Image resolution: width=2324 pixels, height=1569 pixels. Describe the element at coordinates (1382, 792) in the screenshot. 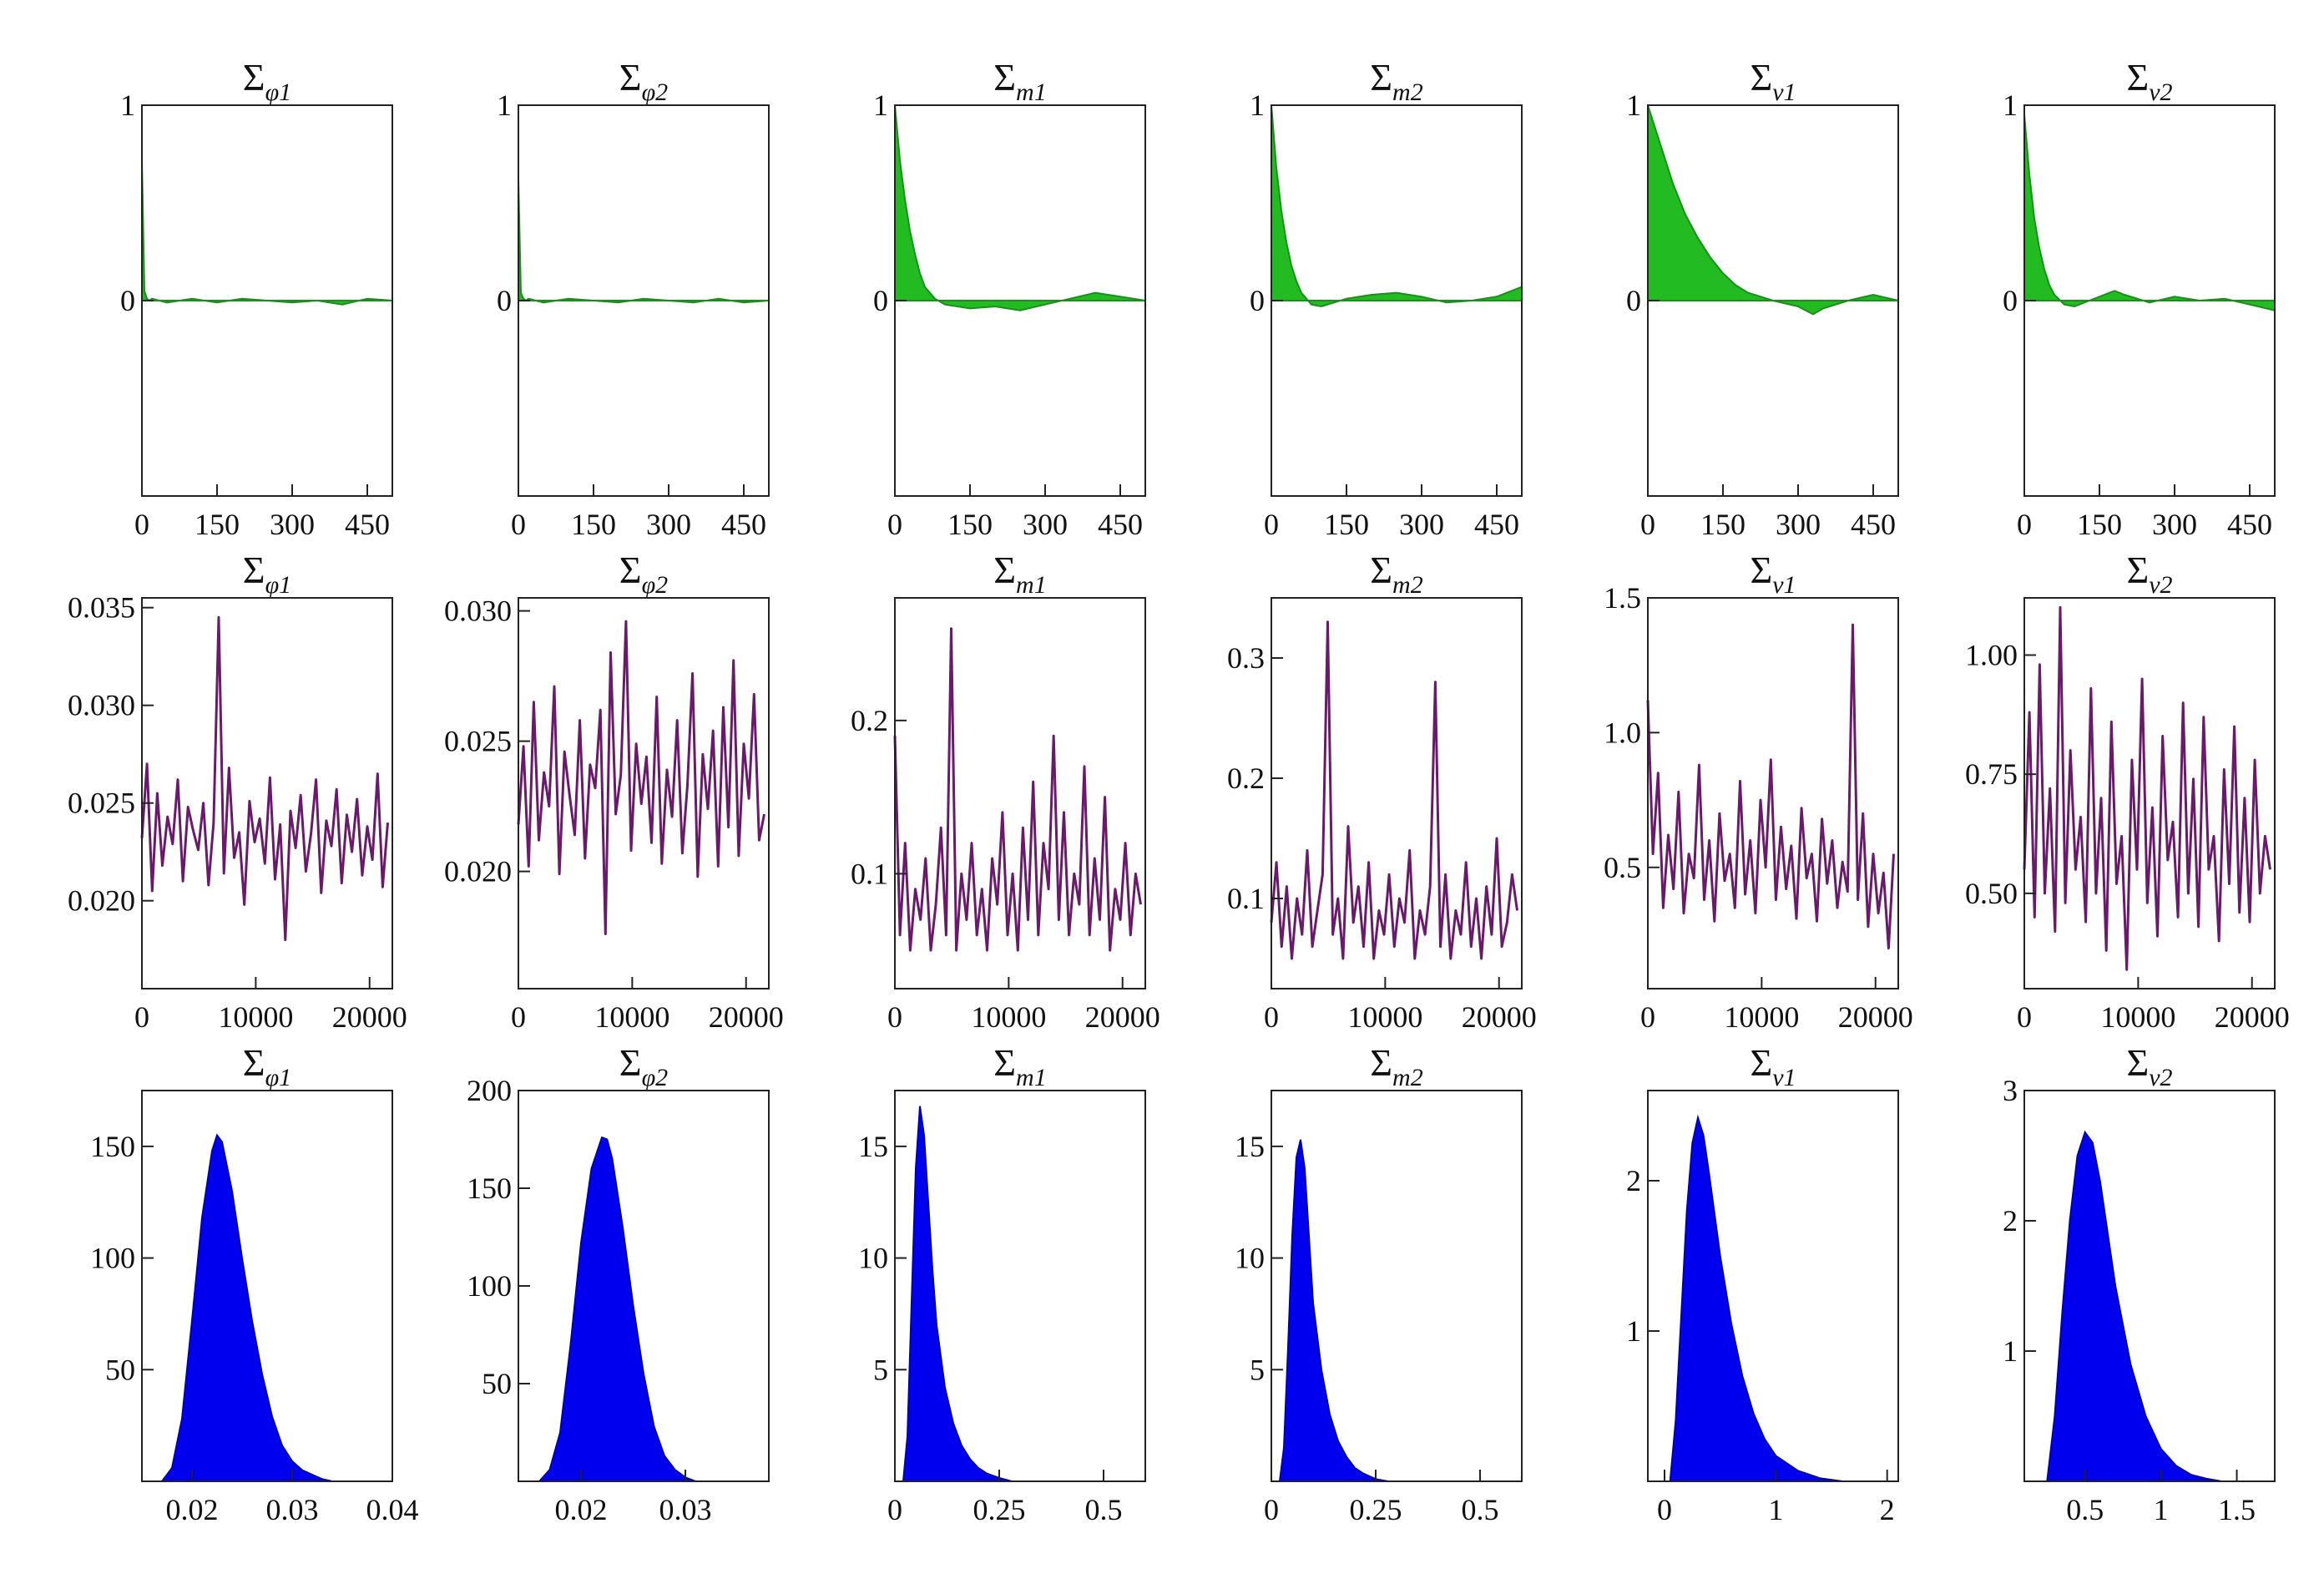

I see `panel-trace-m2: Σm2 0 10000 20000 0.1 0.2 0.3` at that location.